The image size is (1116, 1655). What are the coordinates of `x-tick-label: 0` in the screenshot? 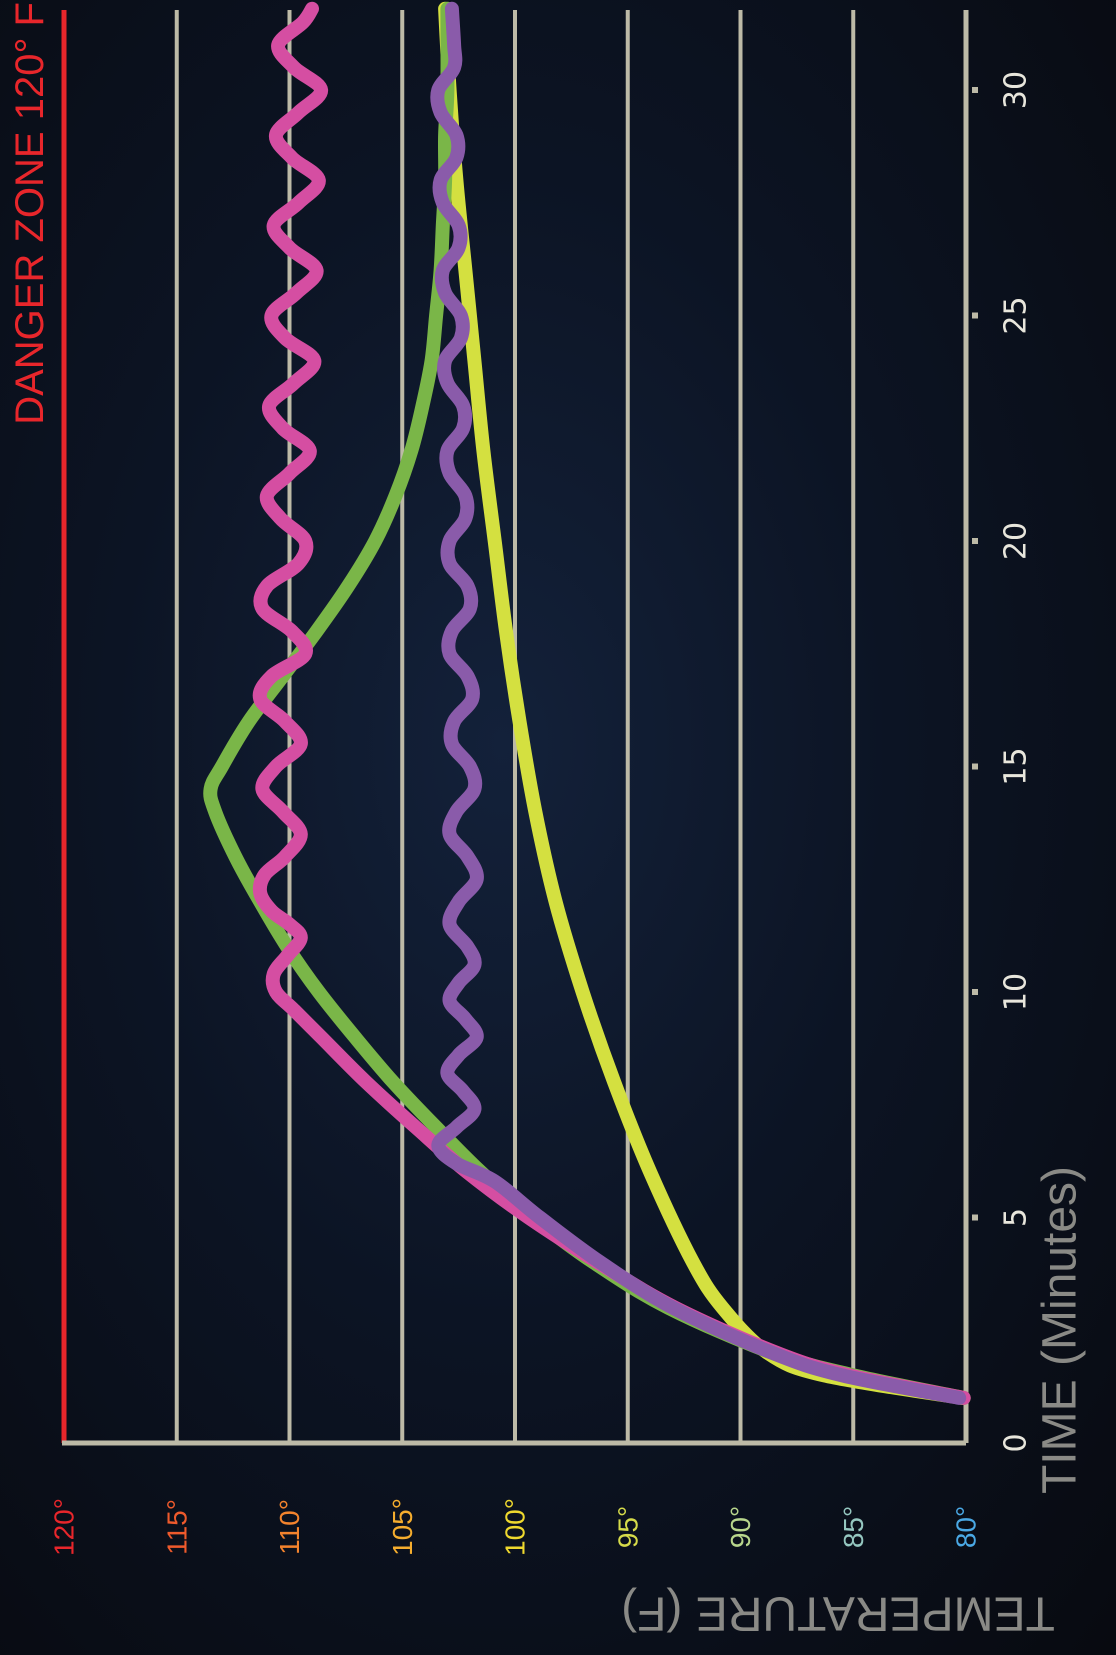 It's located at (1016, 1442).